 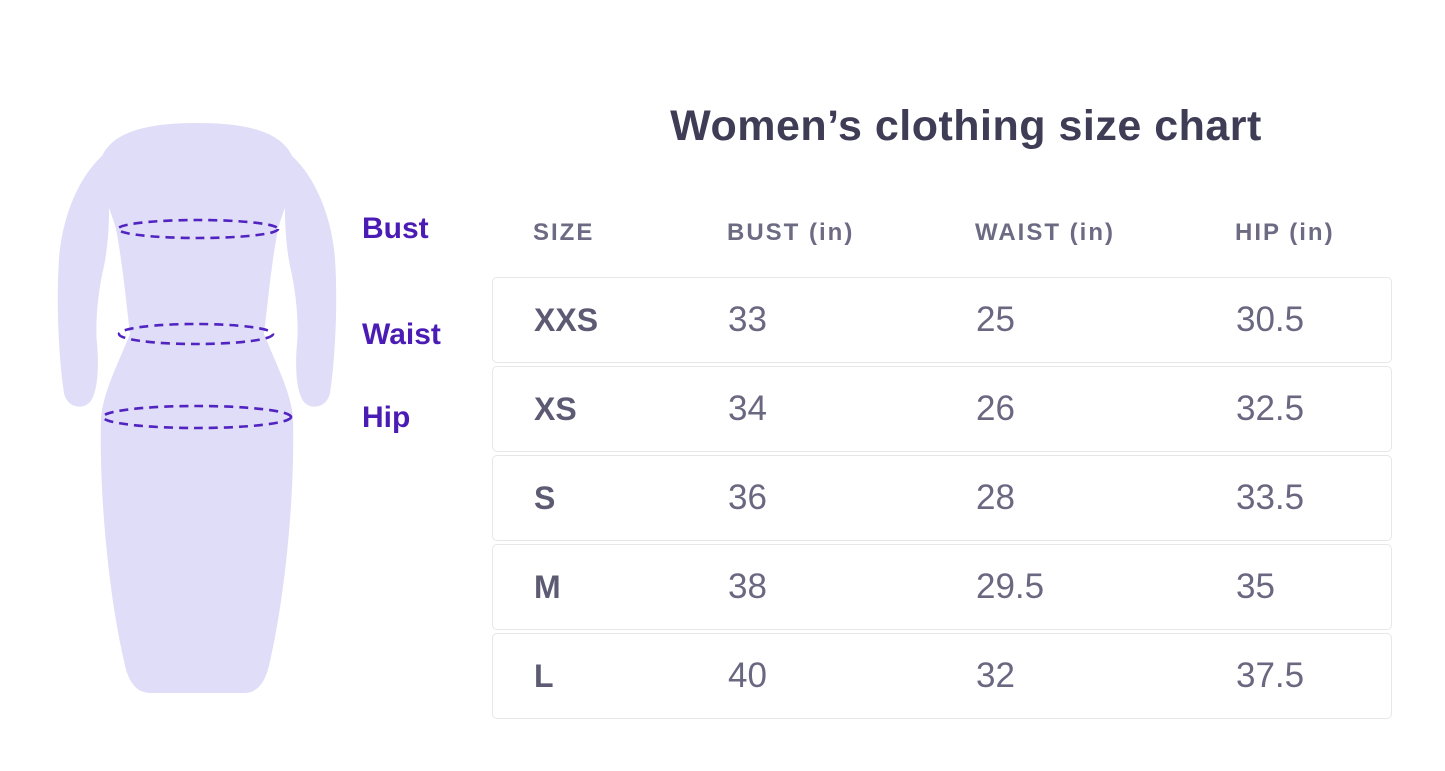 What do you see at coordinates (942, 320) in the screenshot?
I see `table-row: XXS 33 25 30.5` at bounding box center [942, 320].